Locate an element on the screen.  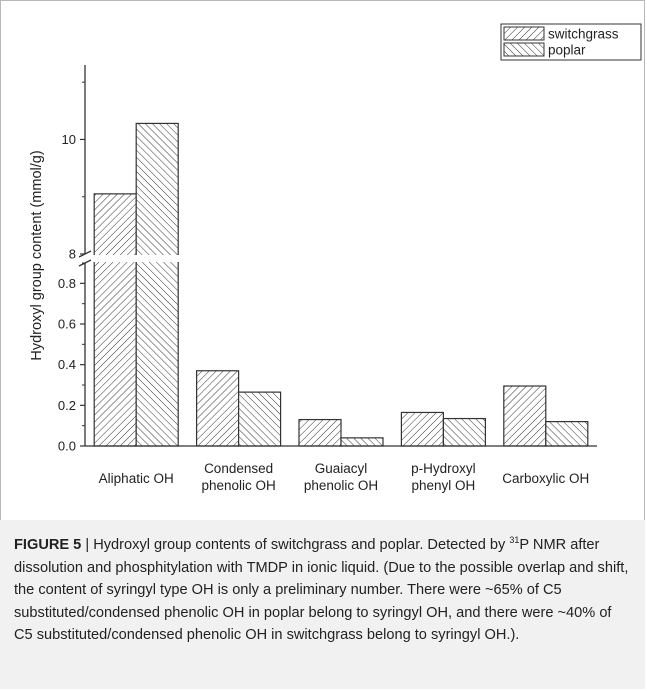
y-tick-label: 10 is located at coordinates (69, 139).